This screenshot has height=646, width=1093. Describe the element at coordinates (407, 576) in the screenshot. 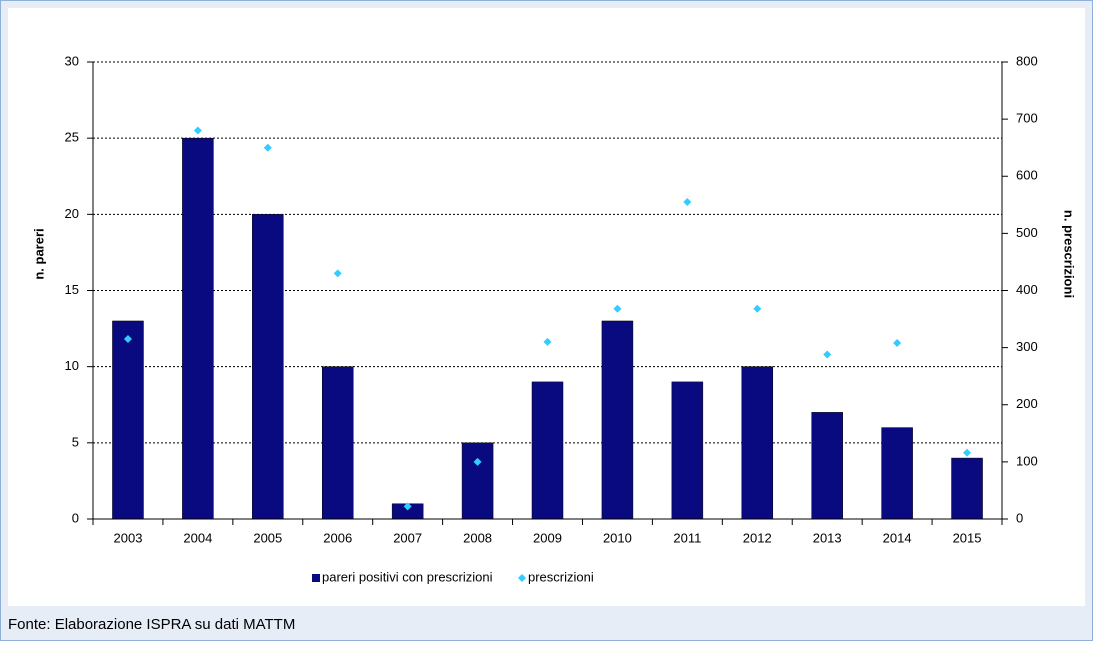

I see `legend-label: pareri positivi con prescrizioni` at that location.